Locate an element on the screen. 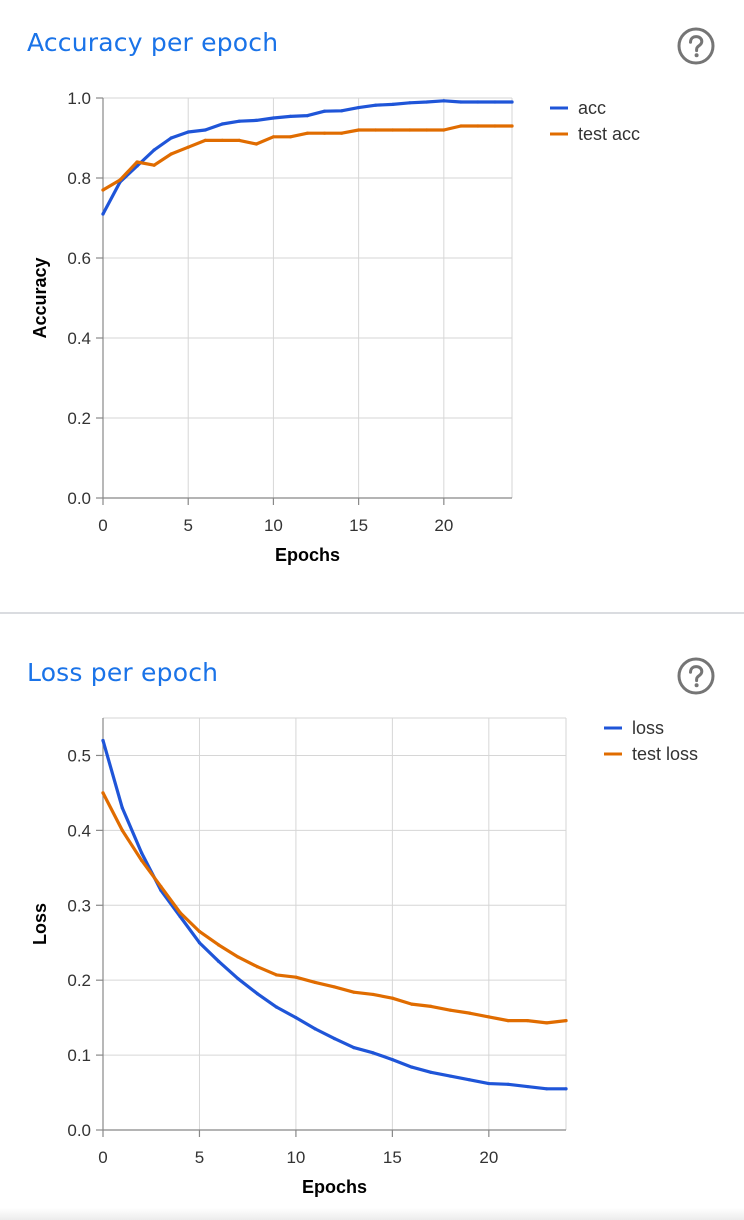 Image resolution: width=744 pixels, height=1220 pixels. y-tick-label: 0.1 is located at coordinates (79, 1055).